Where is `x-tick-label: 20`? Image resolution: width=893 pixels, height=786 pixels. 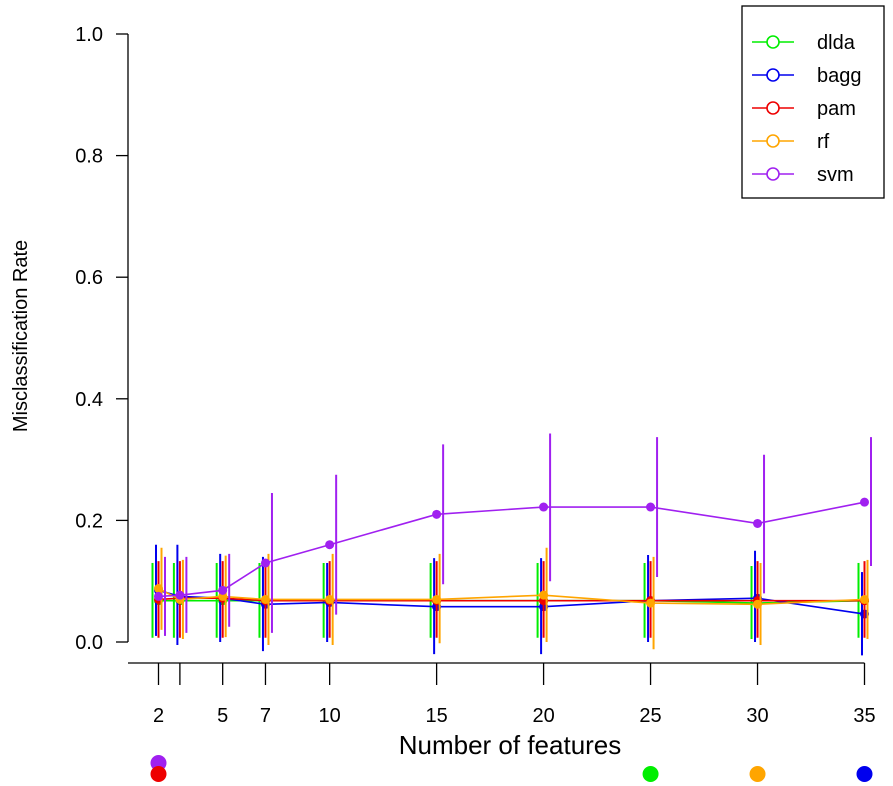 x-tick-label: 20 is located at coordinates (543, 716).